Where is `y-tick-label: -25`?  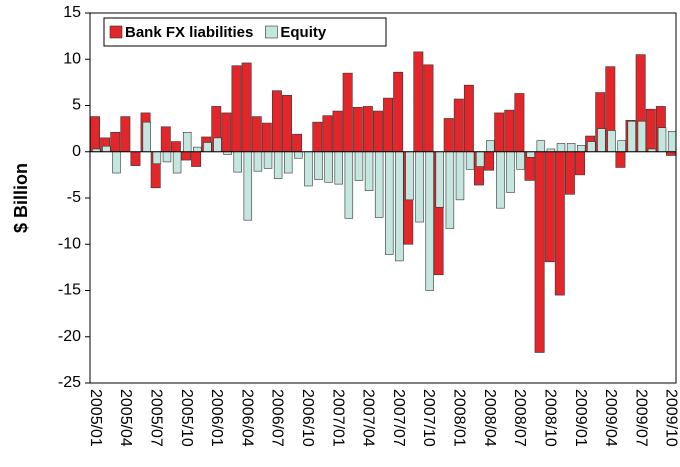 y-tick-label: -25 is located at coordinates (69, 382).